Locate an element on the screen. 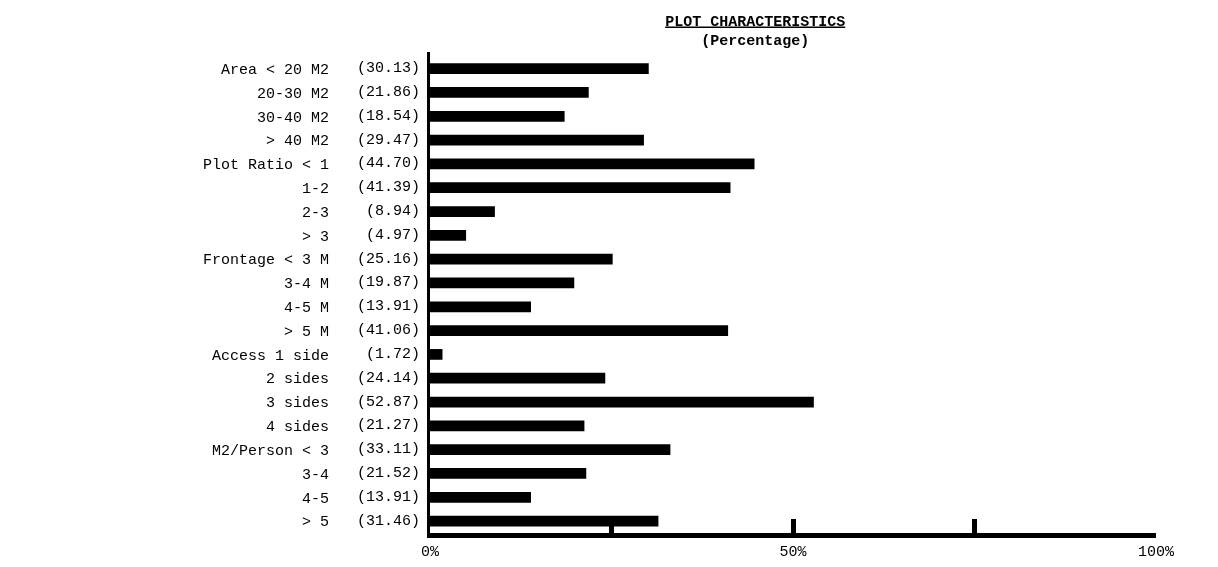 This screenshot has width=1218, height=567. data-label: (21.27) is located at coordinates (389, 425).